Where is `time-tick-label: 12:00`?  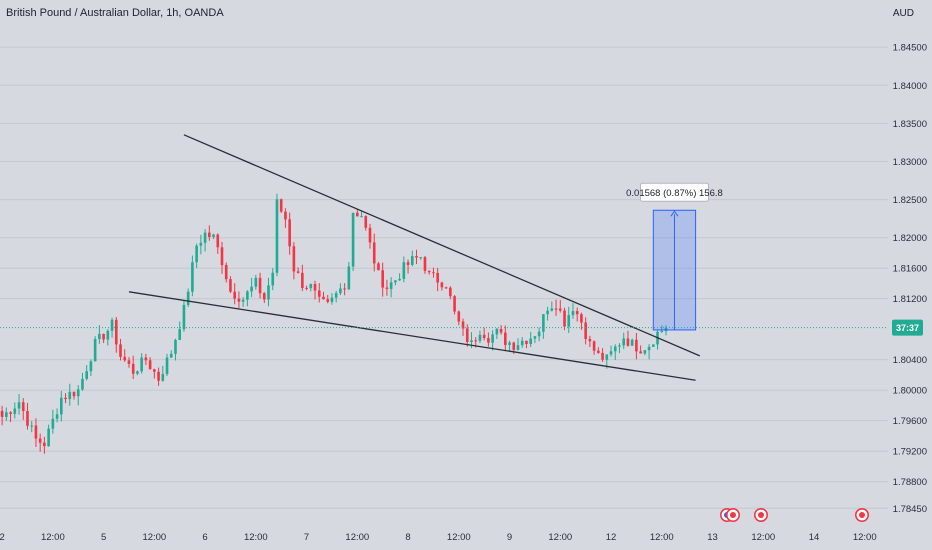
time-tick-label: 12:00 is located at coordinates (154, 537).